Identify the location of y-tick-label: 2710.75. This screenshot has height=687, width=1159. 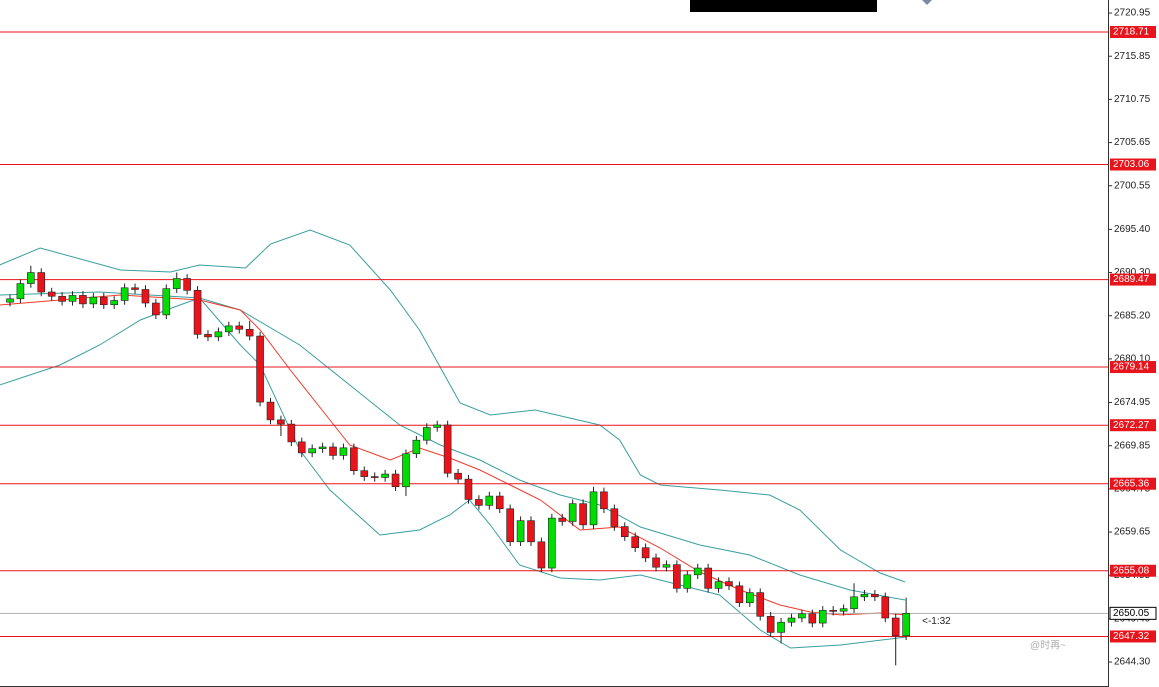
(1132, 99).